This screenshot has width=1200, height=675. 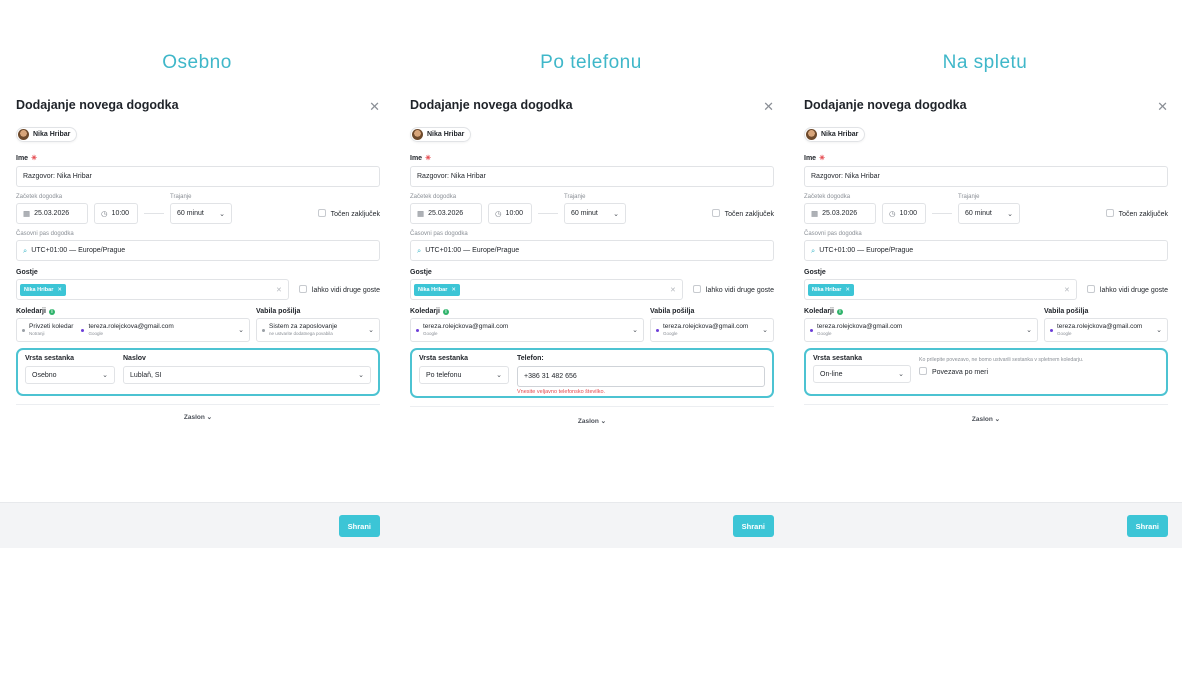 I want to click on guests-see-label: lahko vidi druge goste, so click(x=345, y=290).